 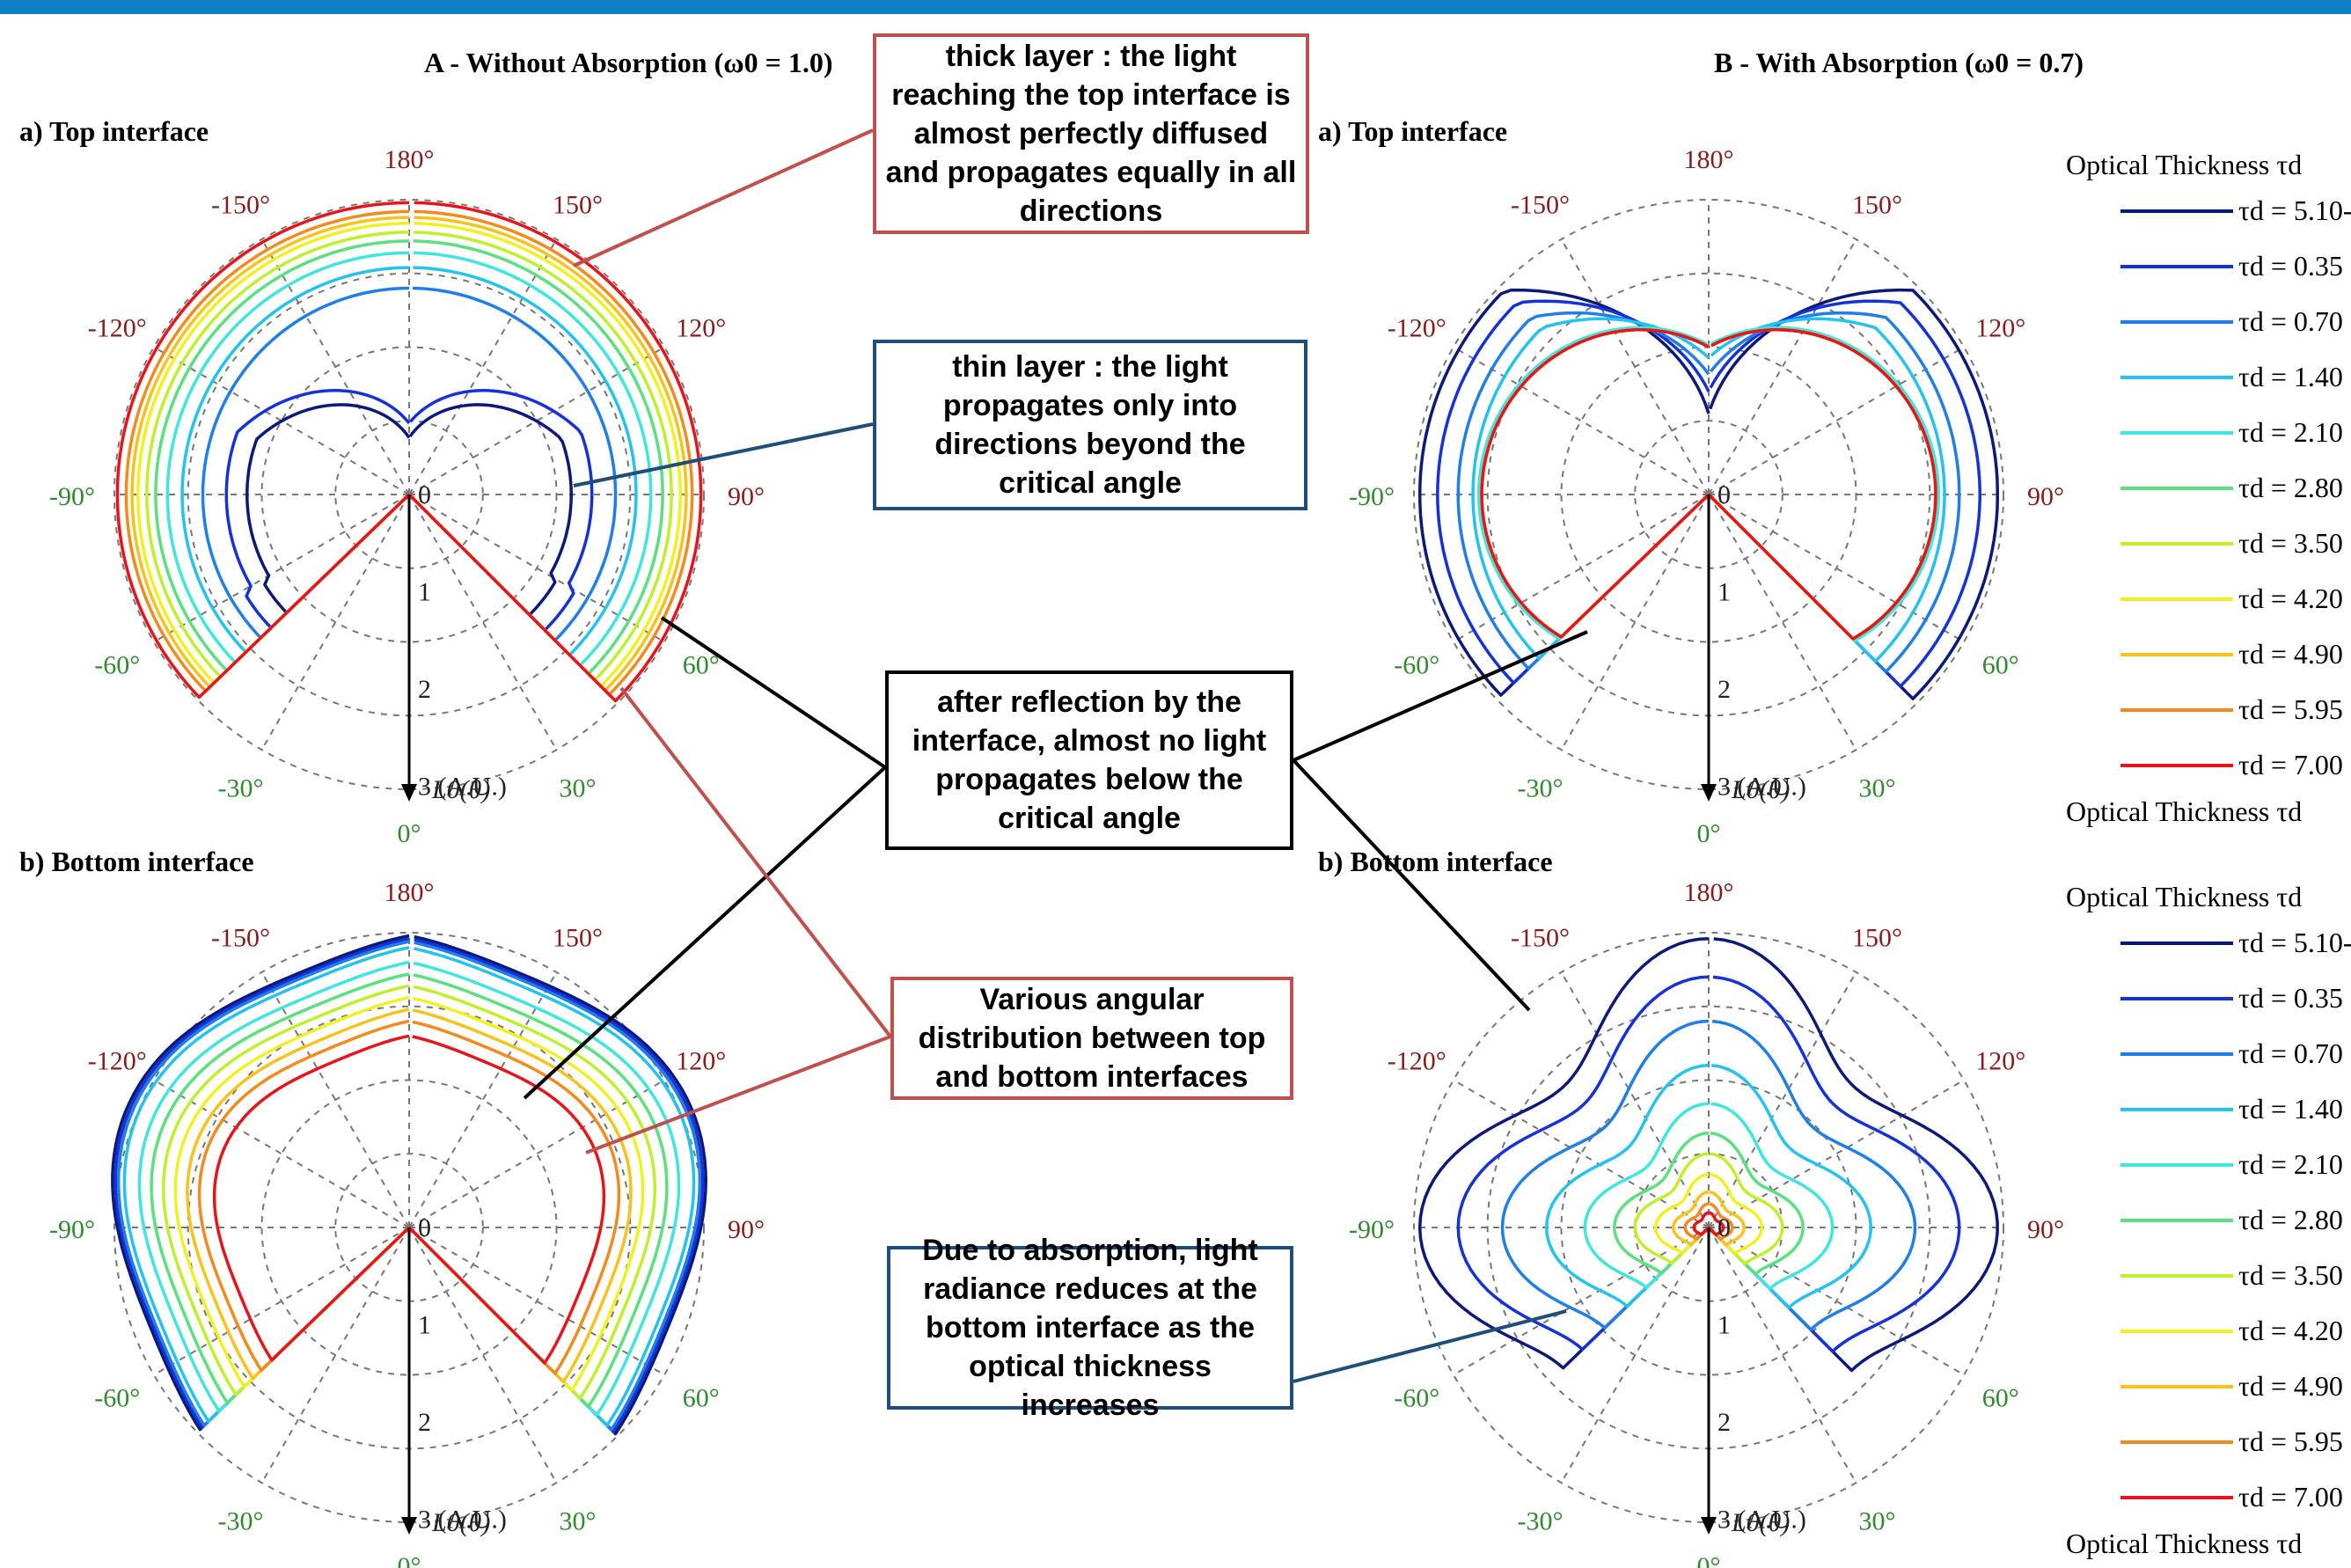 I want to click on angle-label: -60°, so click(x=117, y=1398).